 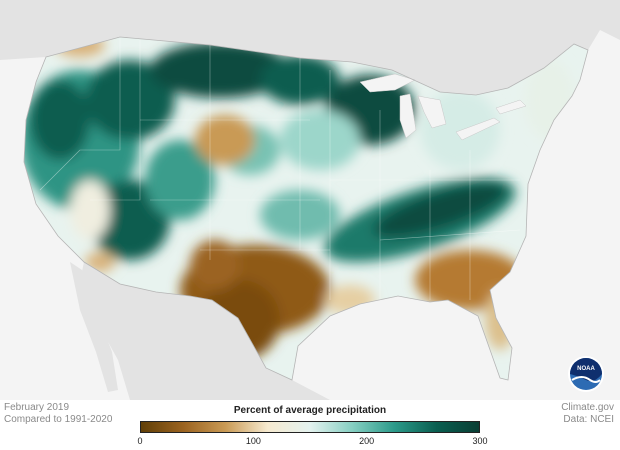 I want to click on legend-title: Percent of average precipitation, so click(x=310, y=410).